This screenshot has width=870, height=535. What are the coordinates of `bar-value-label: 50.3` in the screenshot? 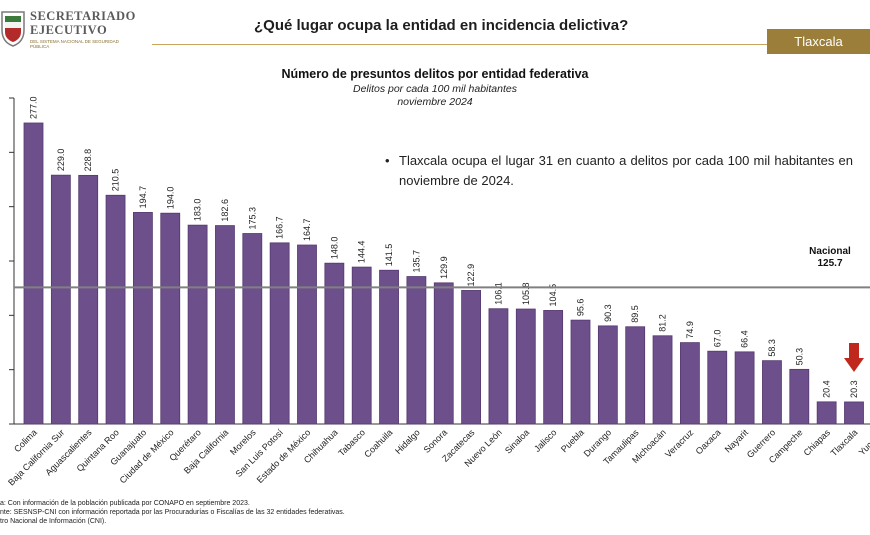 It's located at (799, 357).